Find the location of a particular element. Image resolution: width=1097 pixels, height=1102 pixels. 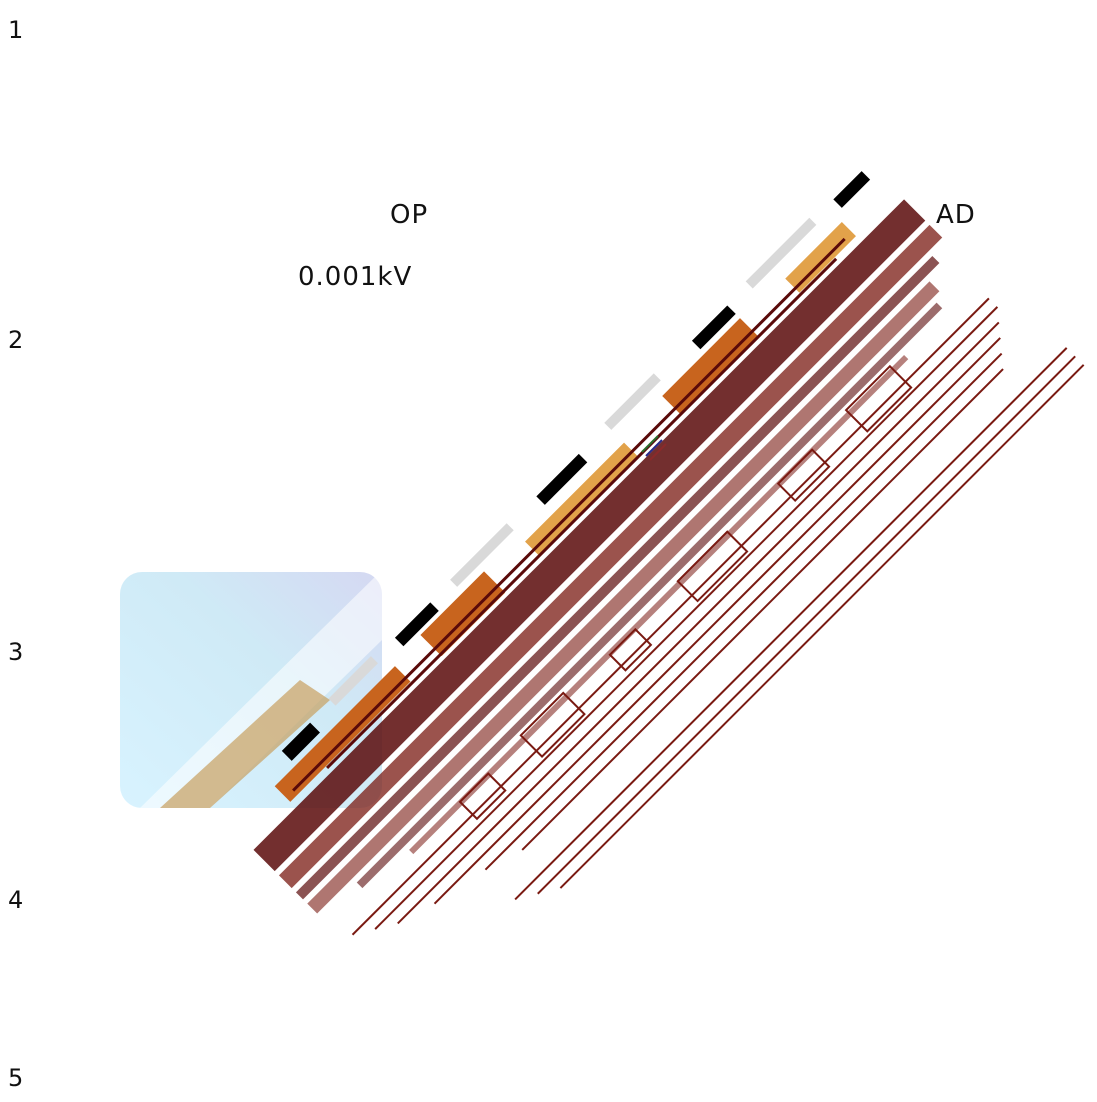

label-ad: AD is located at coordinates (956, 215).